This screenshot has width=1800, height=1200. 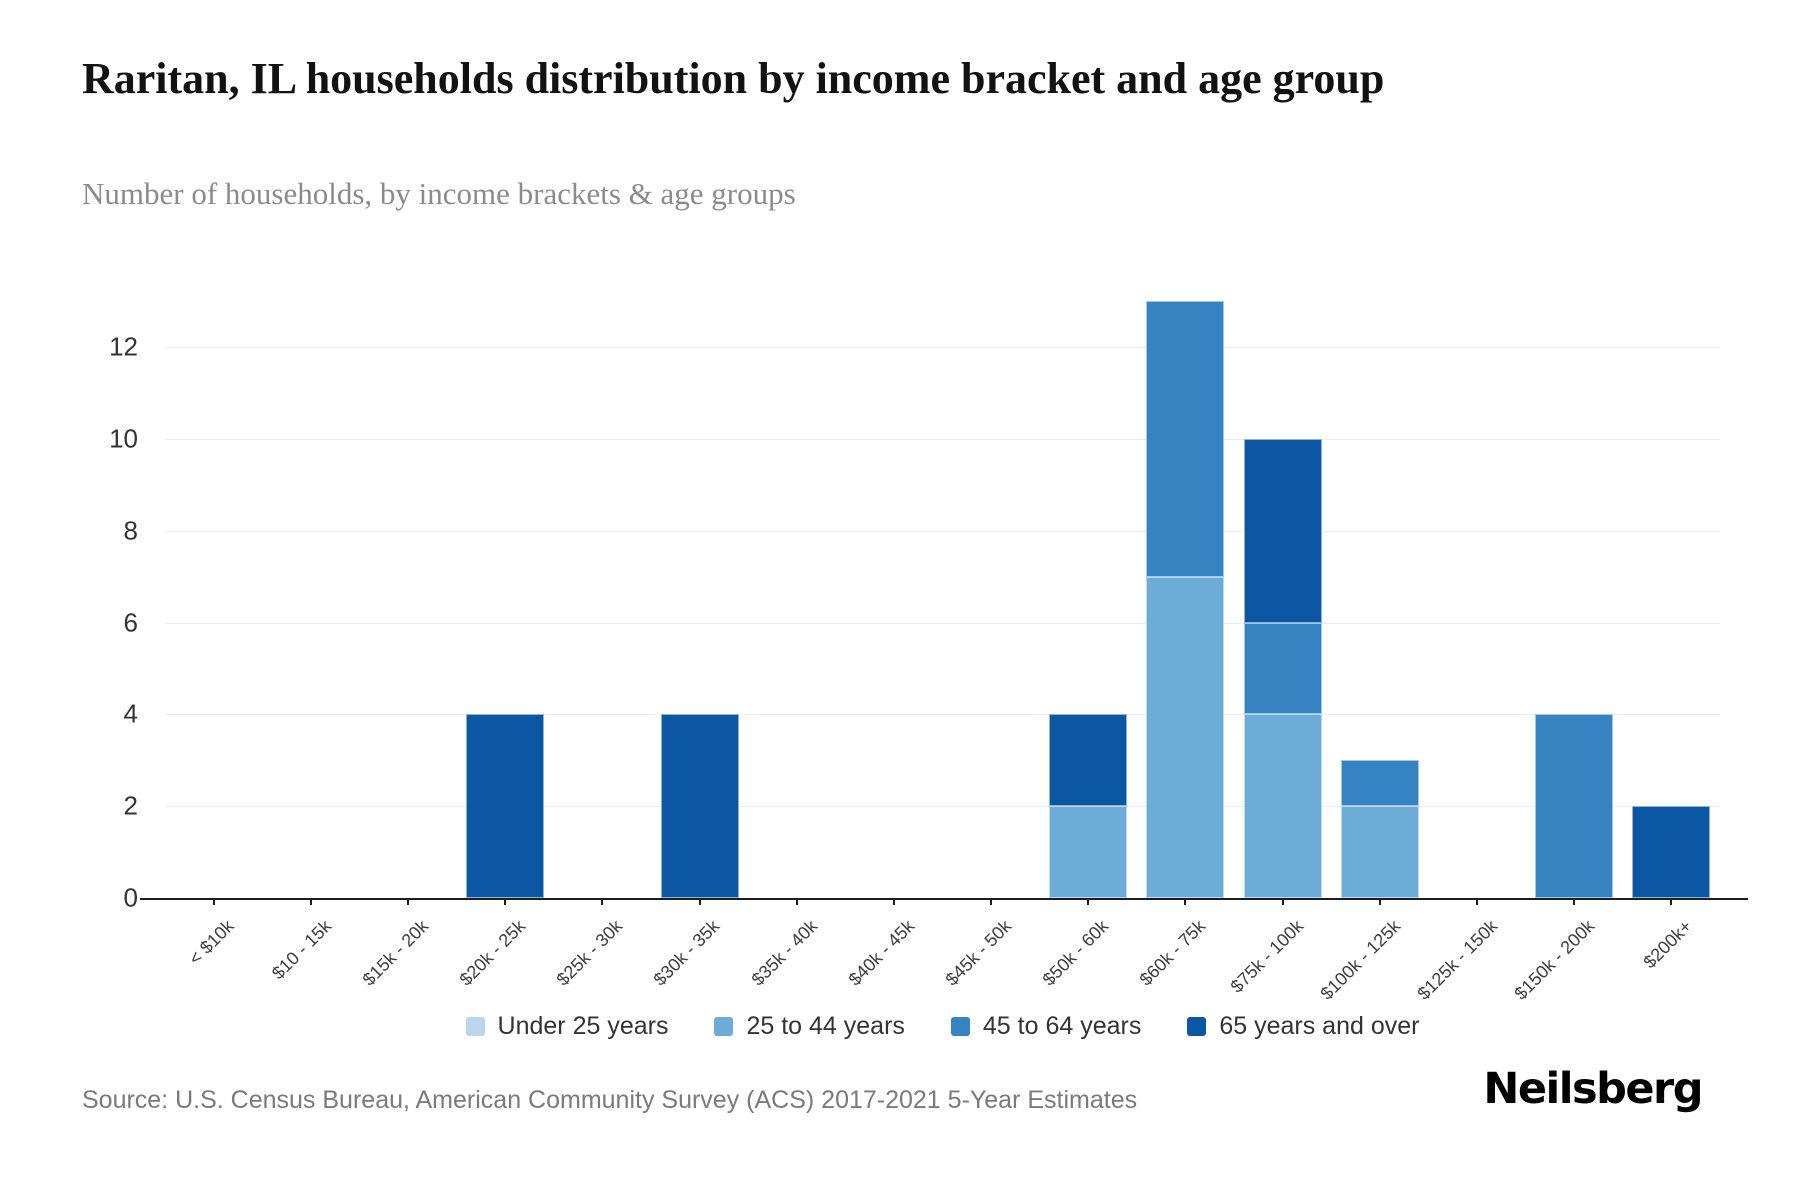 I want to click on x-axis-label: $25k - 30k, so click(x=589, y=953).